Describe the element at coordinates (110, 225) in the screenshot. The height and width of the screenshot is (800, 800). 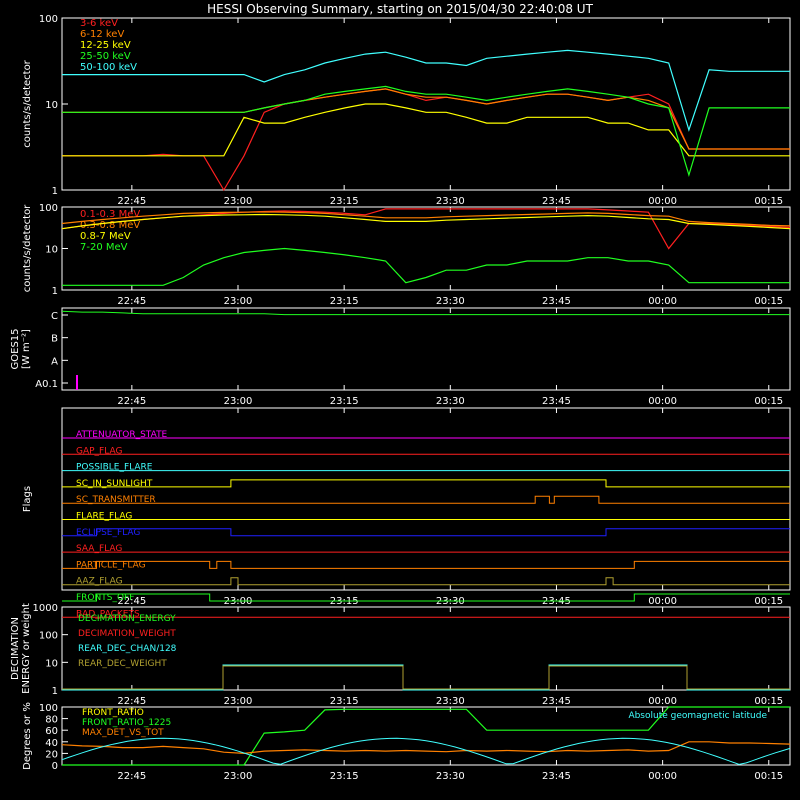
I see `legend-entry: 0.3-0.8 MeV` at that location.